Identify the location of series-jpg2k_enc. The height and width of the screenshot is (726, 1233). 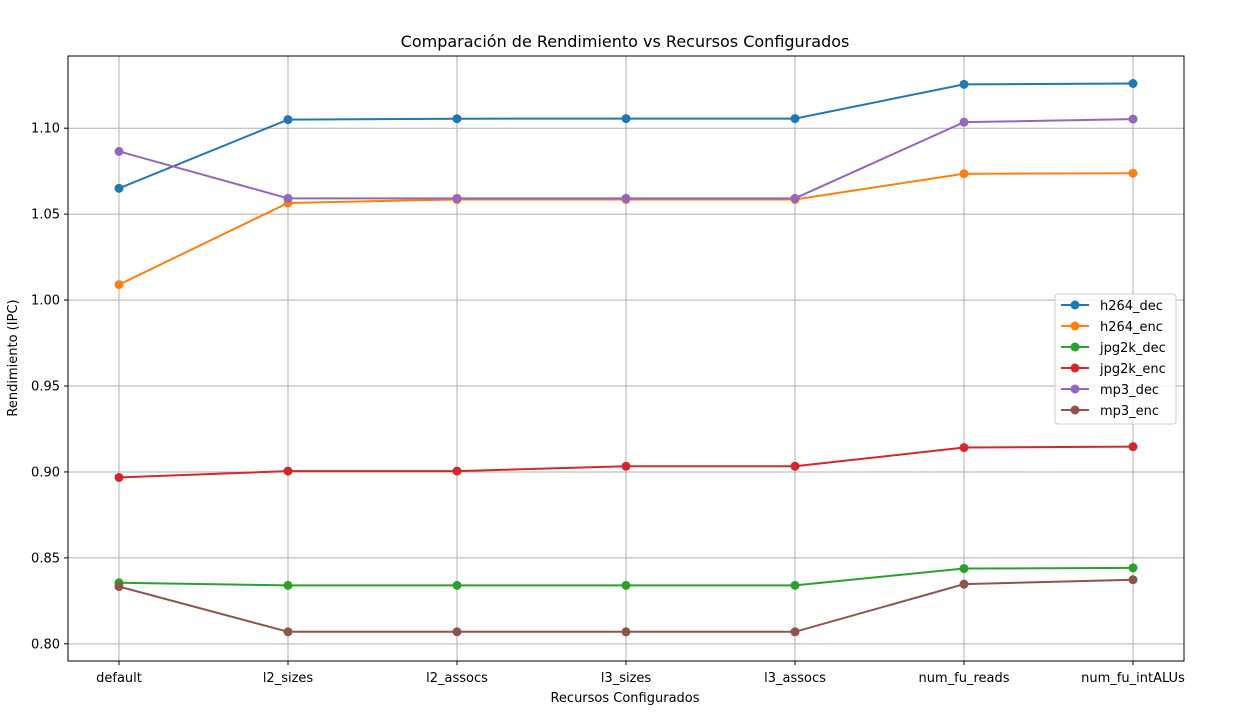
(626, 462).